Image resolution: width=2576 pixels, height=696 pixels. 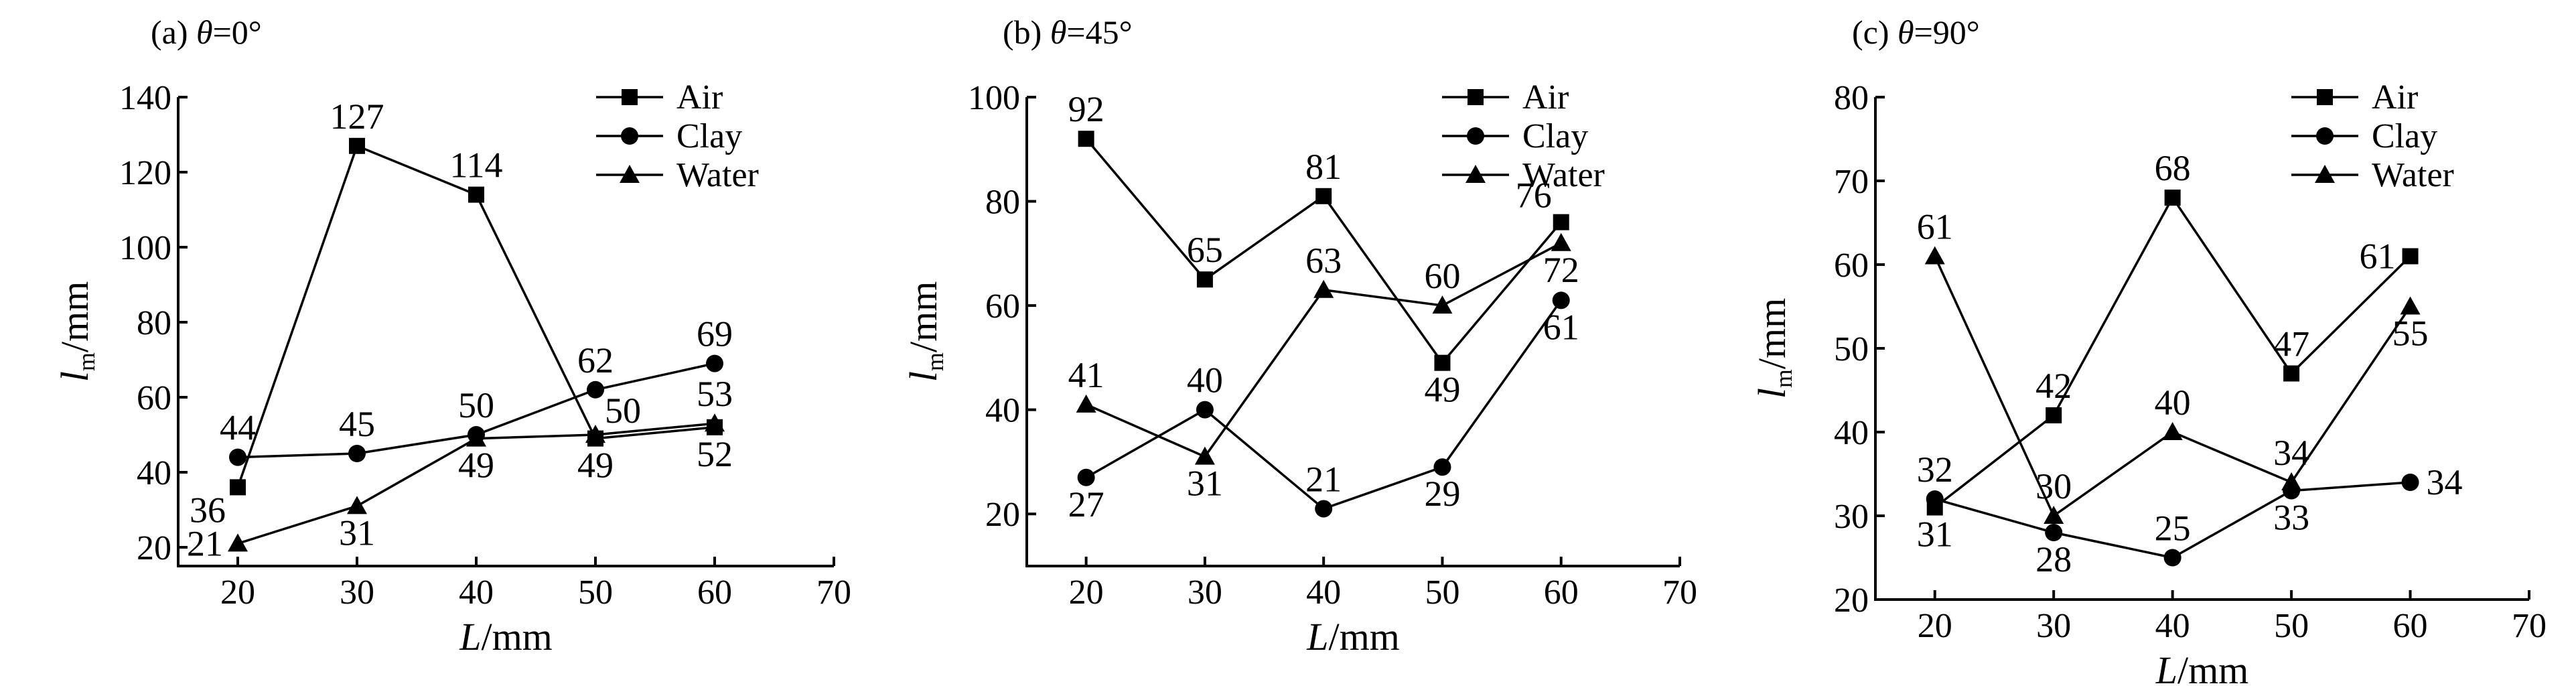 I want to click on data-label: 114, so click(x=476, y=165).